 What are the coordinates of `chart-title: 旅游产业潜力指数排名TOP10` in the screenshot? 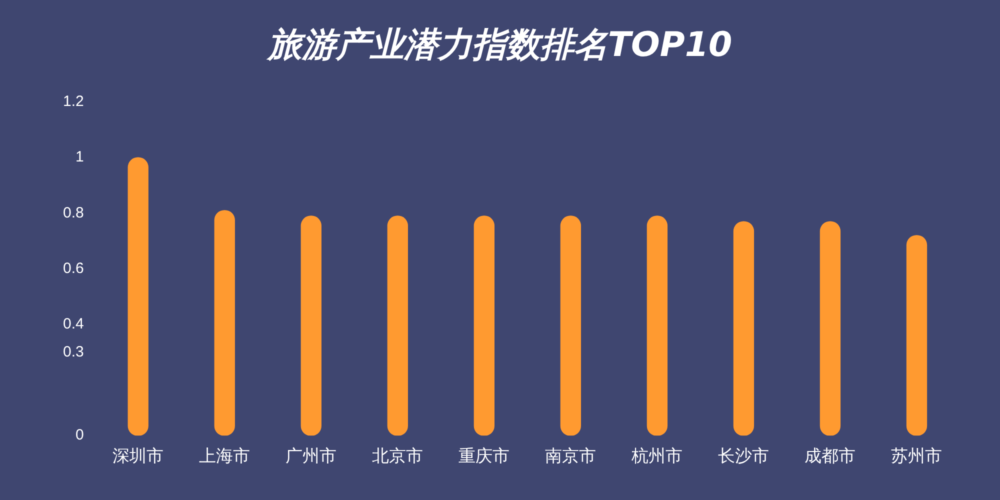 It's located at (500, 45).